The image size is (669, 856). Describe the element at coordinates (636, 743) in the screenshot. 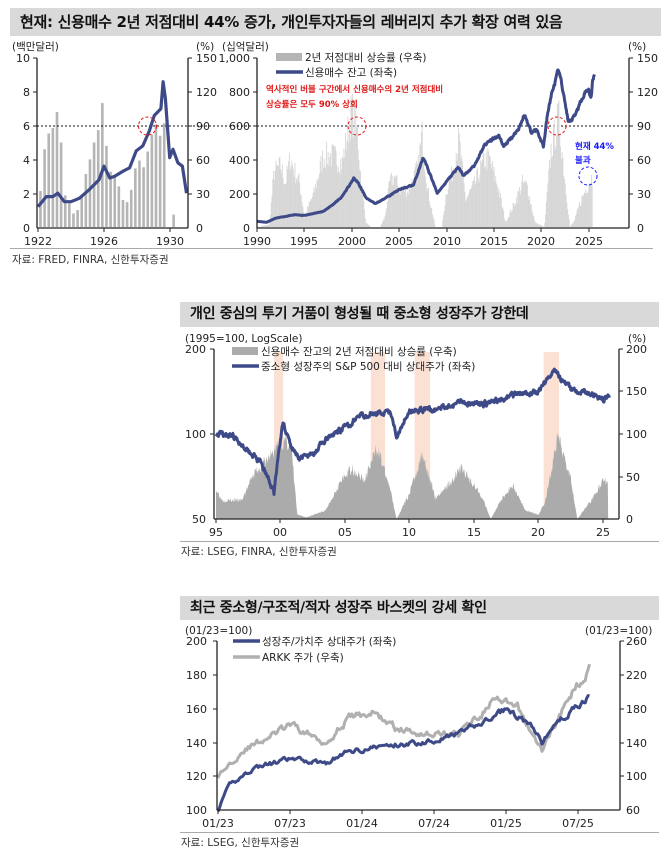

I see `right-tick-label: 140` at that location.